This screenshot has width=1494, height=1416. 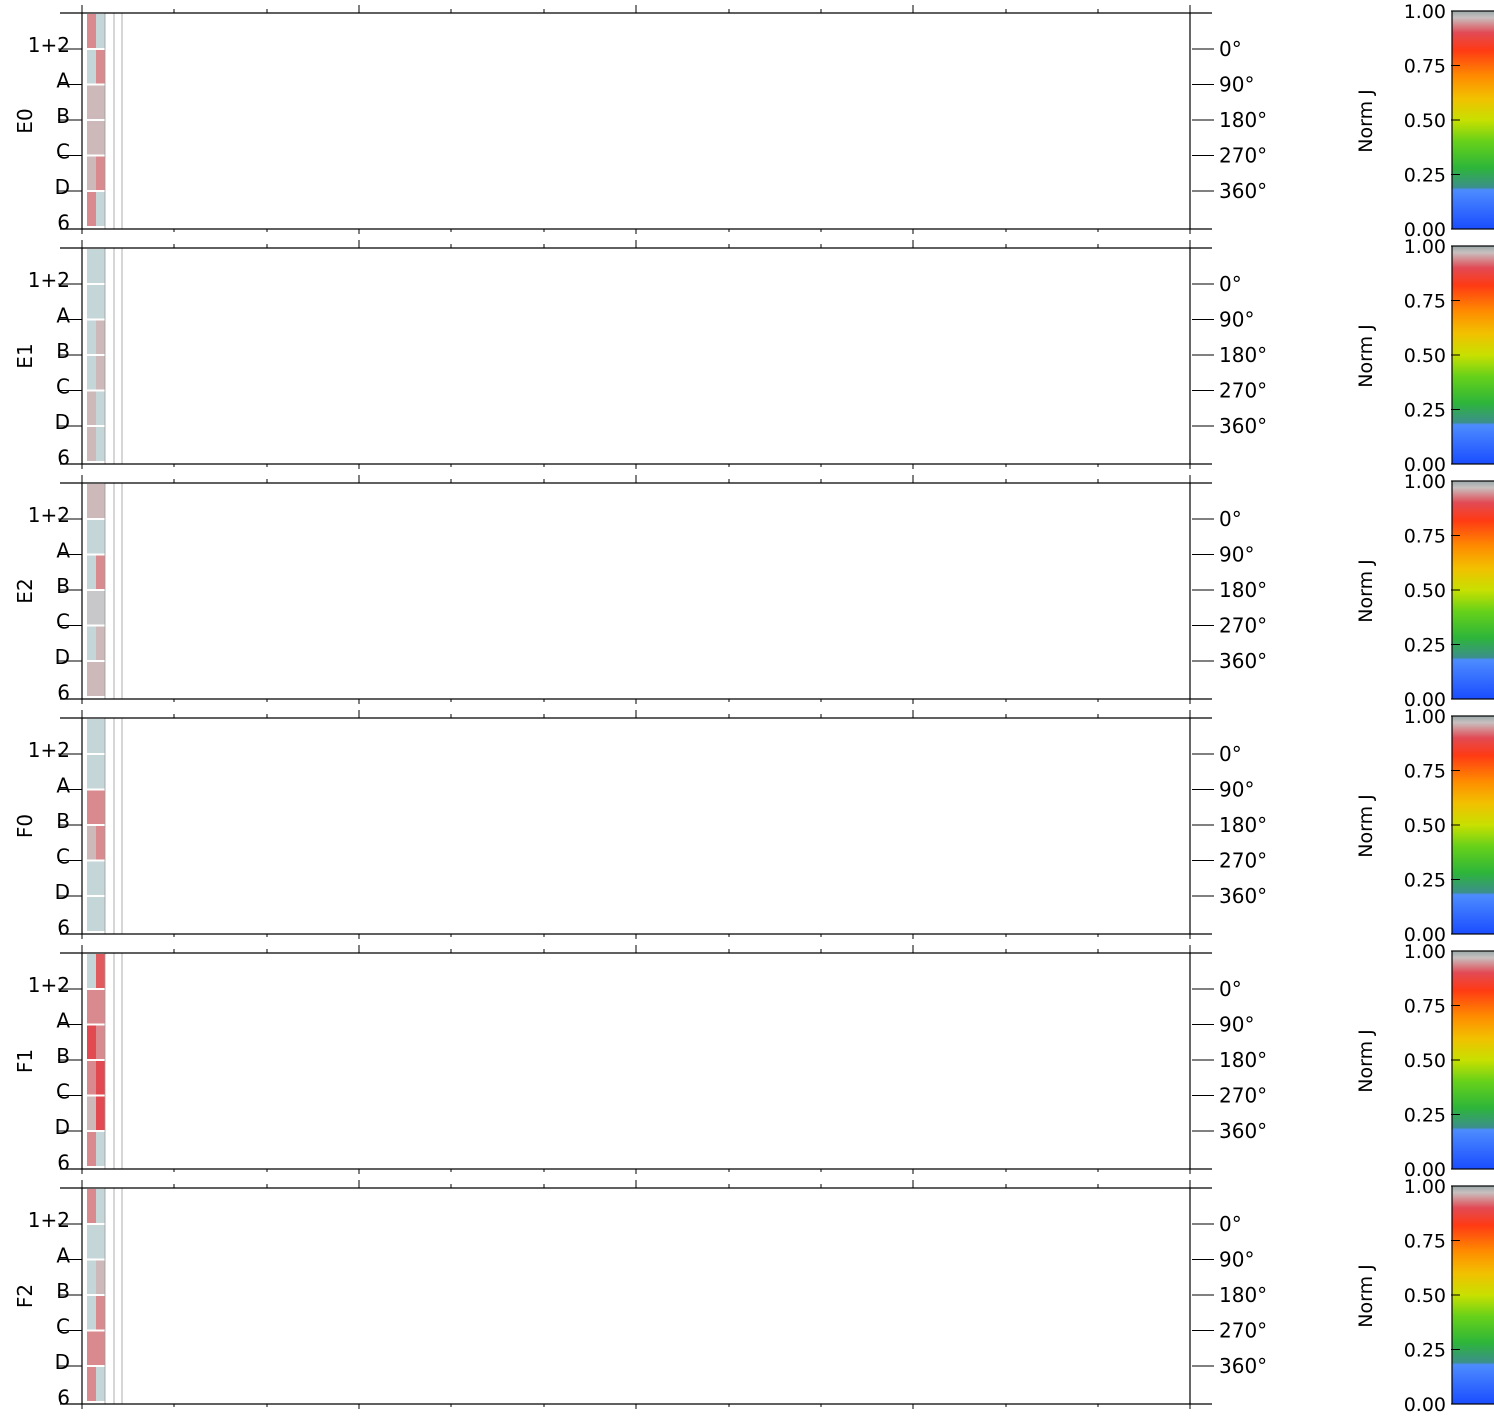 I want to click on panel-label: F0, so click(x=25, y=826).